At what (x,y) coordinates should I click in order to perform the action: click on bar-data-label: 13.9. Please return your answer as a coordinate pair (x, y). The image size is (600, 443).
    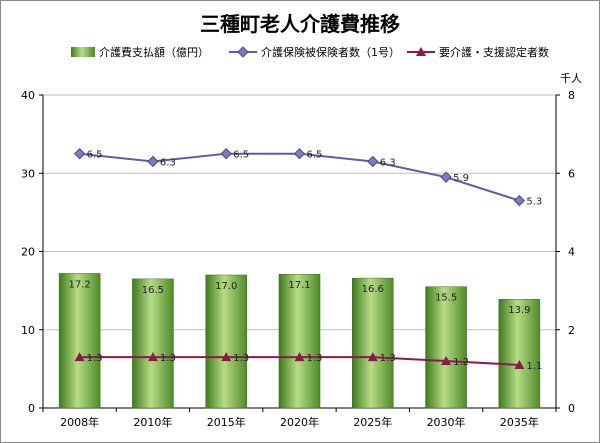
    Looking at the image, I should click on (519, 310).